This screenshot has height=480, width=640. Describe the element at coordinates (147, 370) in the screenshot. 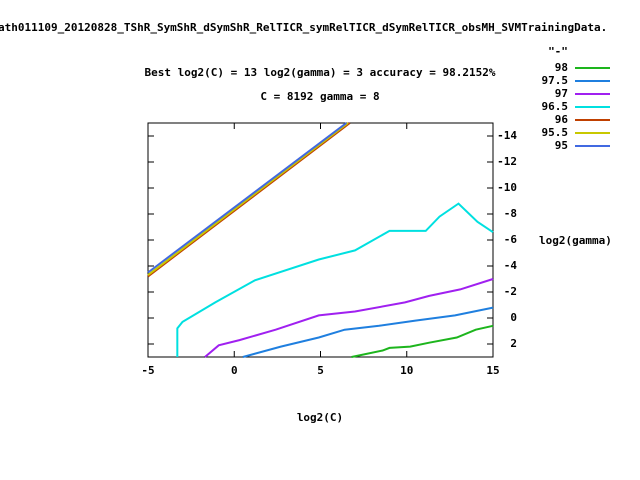

I see `x-tick-label: -5` at that location.